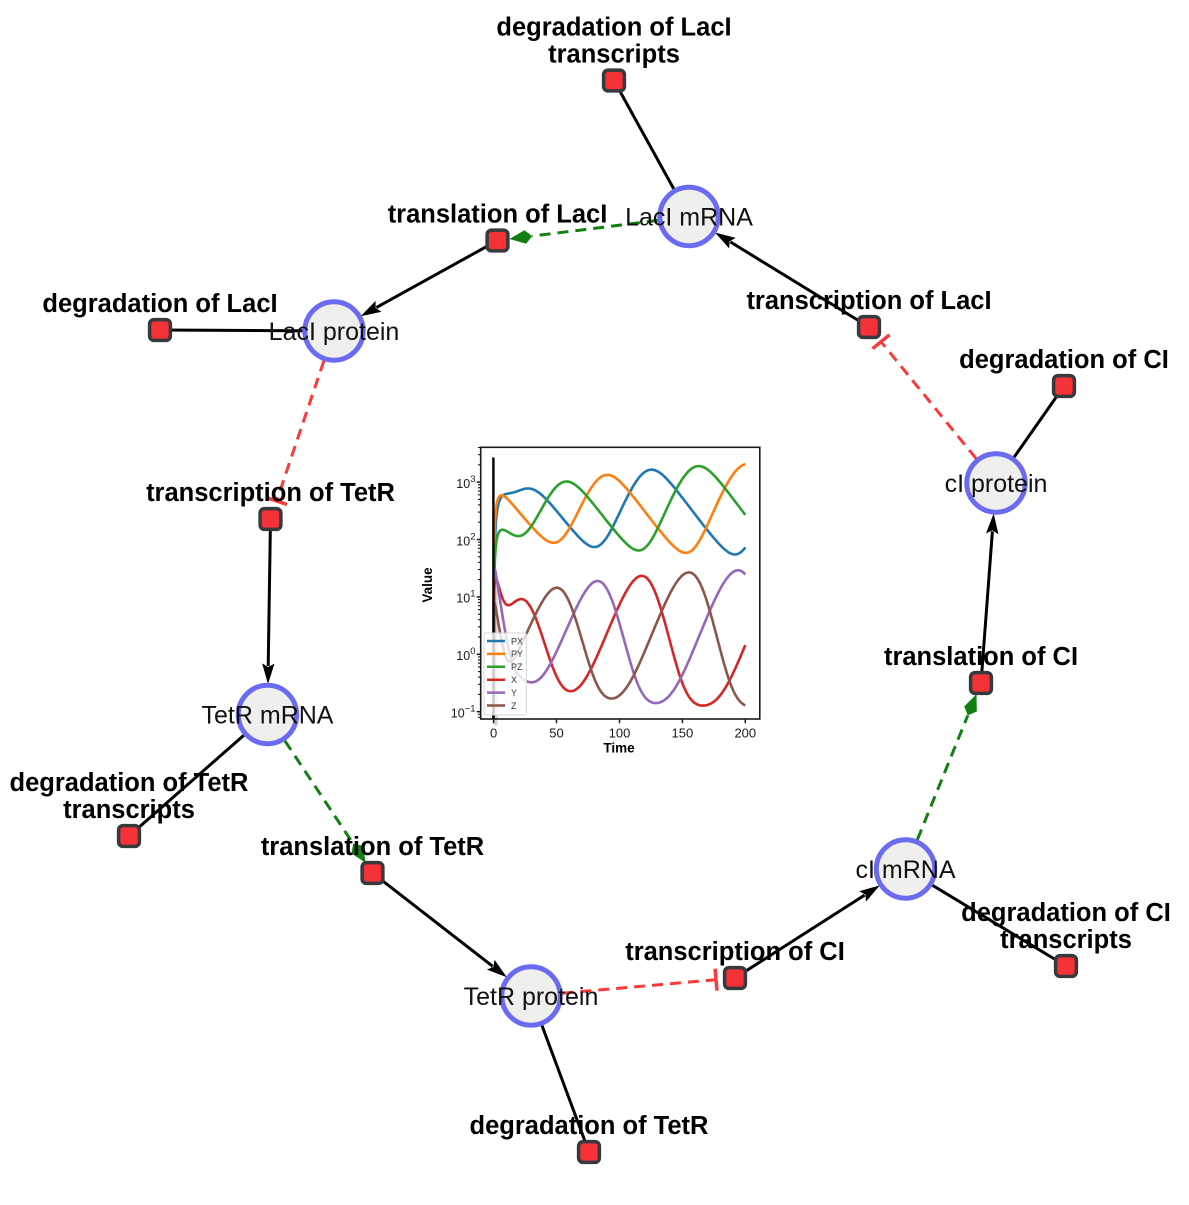 The height and width of the screenshot is (1205, 1189). Describe the element at coordinates (517, 641) in the screenshot. I see `svg-text: PX` at that location.